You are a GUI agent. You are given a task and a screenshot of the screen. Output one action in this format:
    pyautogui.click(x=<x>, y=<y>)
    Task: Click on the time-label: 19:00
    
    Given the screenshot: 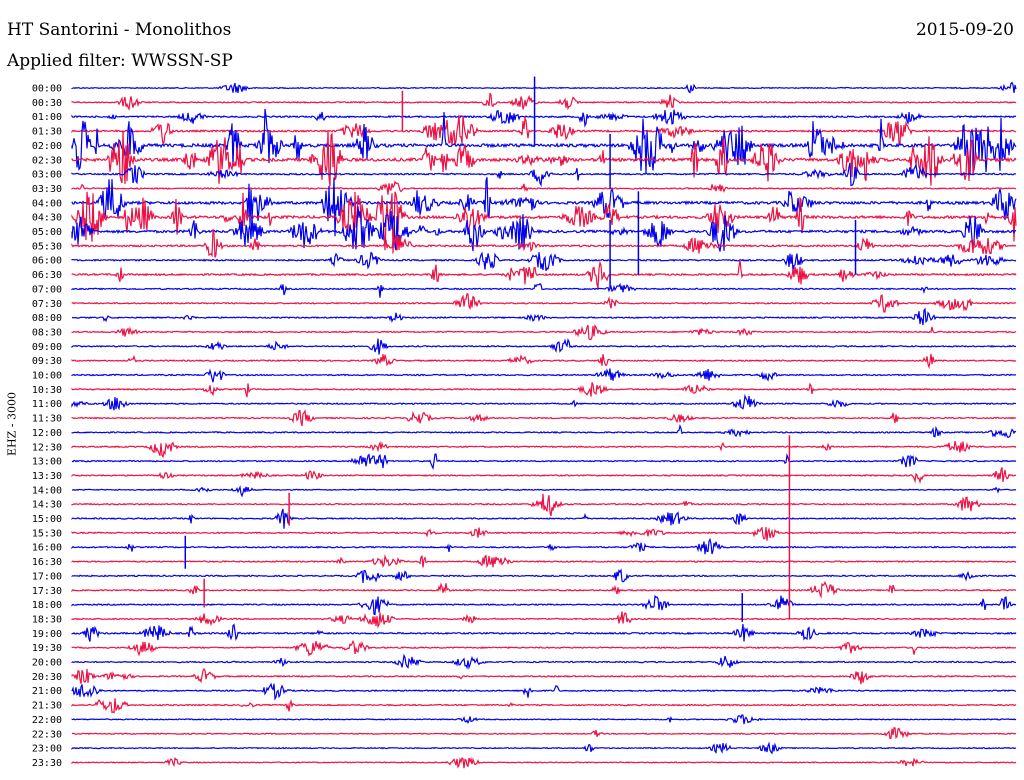 What is the action you would take?
    pyautogui.click(x=47, y=634)
    